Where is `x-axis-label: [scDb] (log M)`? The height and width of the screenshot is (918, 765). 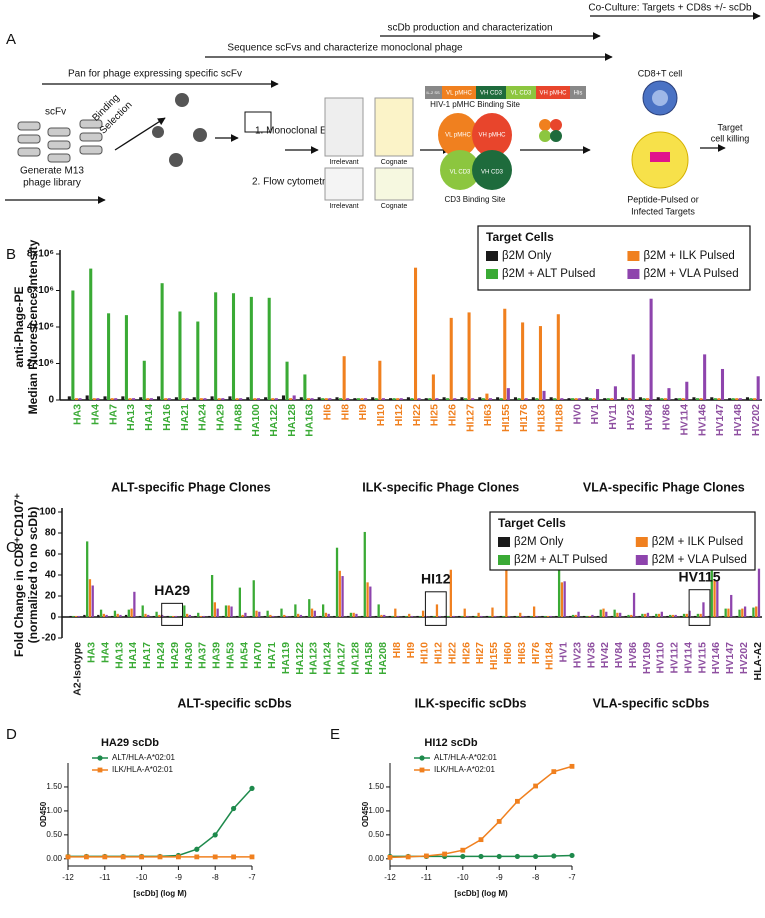
x-axis-label: [scDb] (log M) is located at coordinates (481, 893).